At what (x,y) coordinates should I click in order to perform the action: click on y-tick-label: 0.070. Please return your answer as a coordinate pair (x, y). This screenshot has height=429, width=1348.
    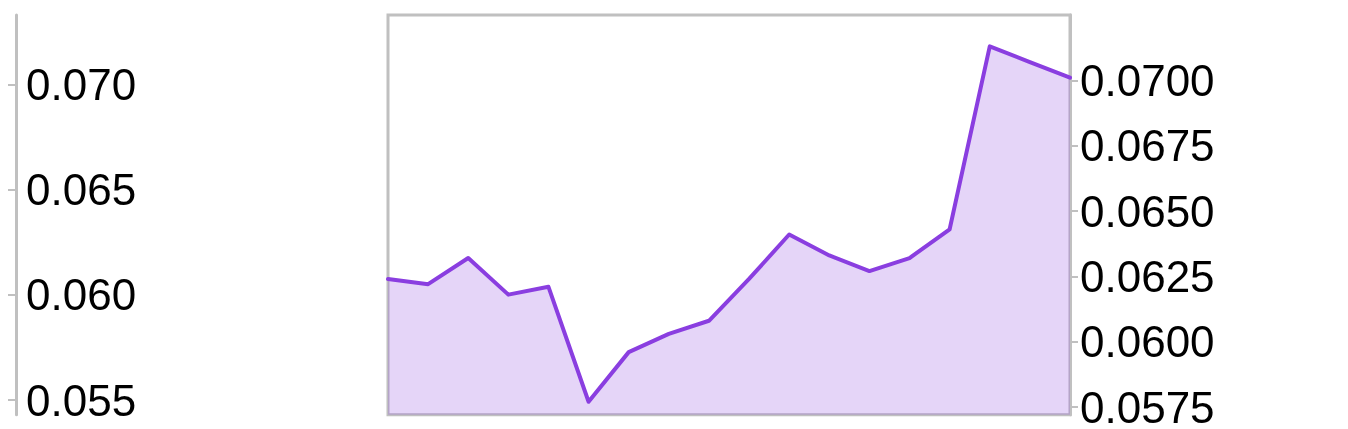
    Looking at the image, I should click on (81, 84).